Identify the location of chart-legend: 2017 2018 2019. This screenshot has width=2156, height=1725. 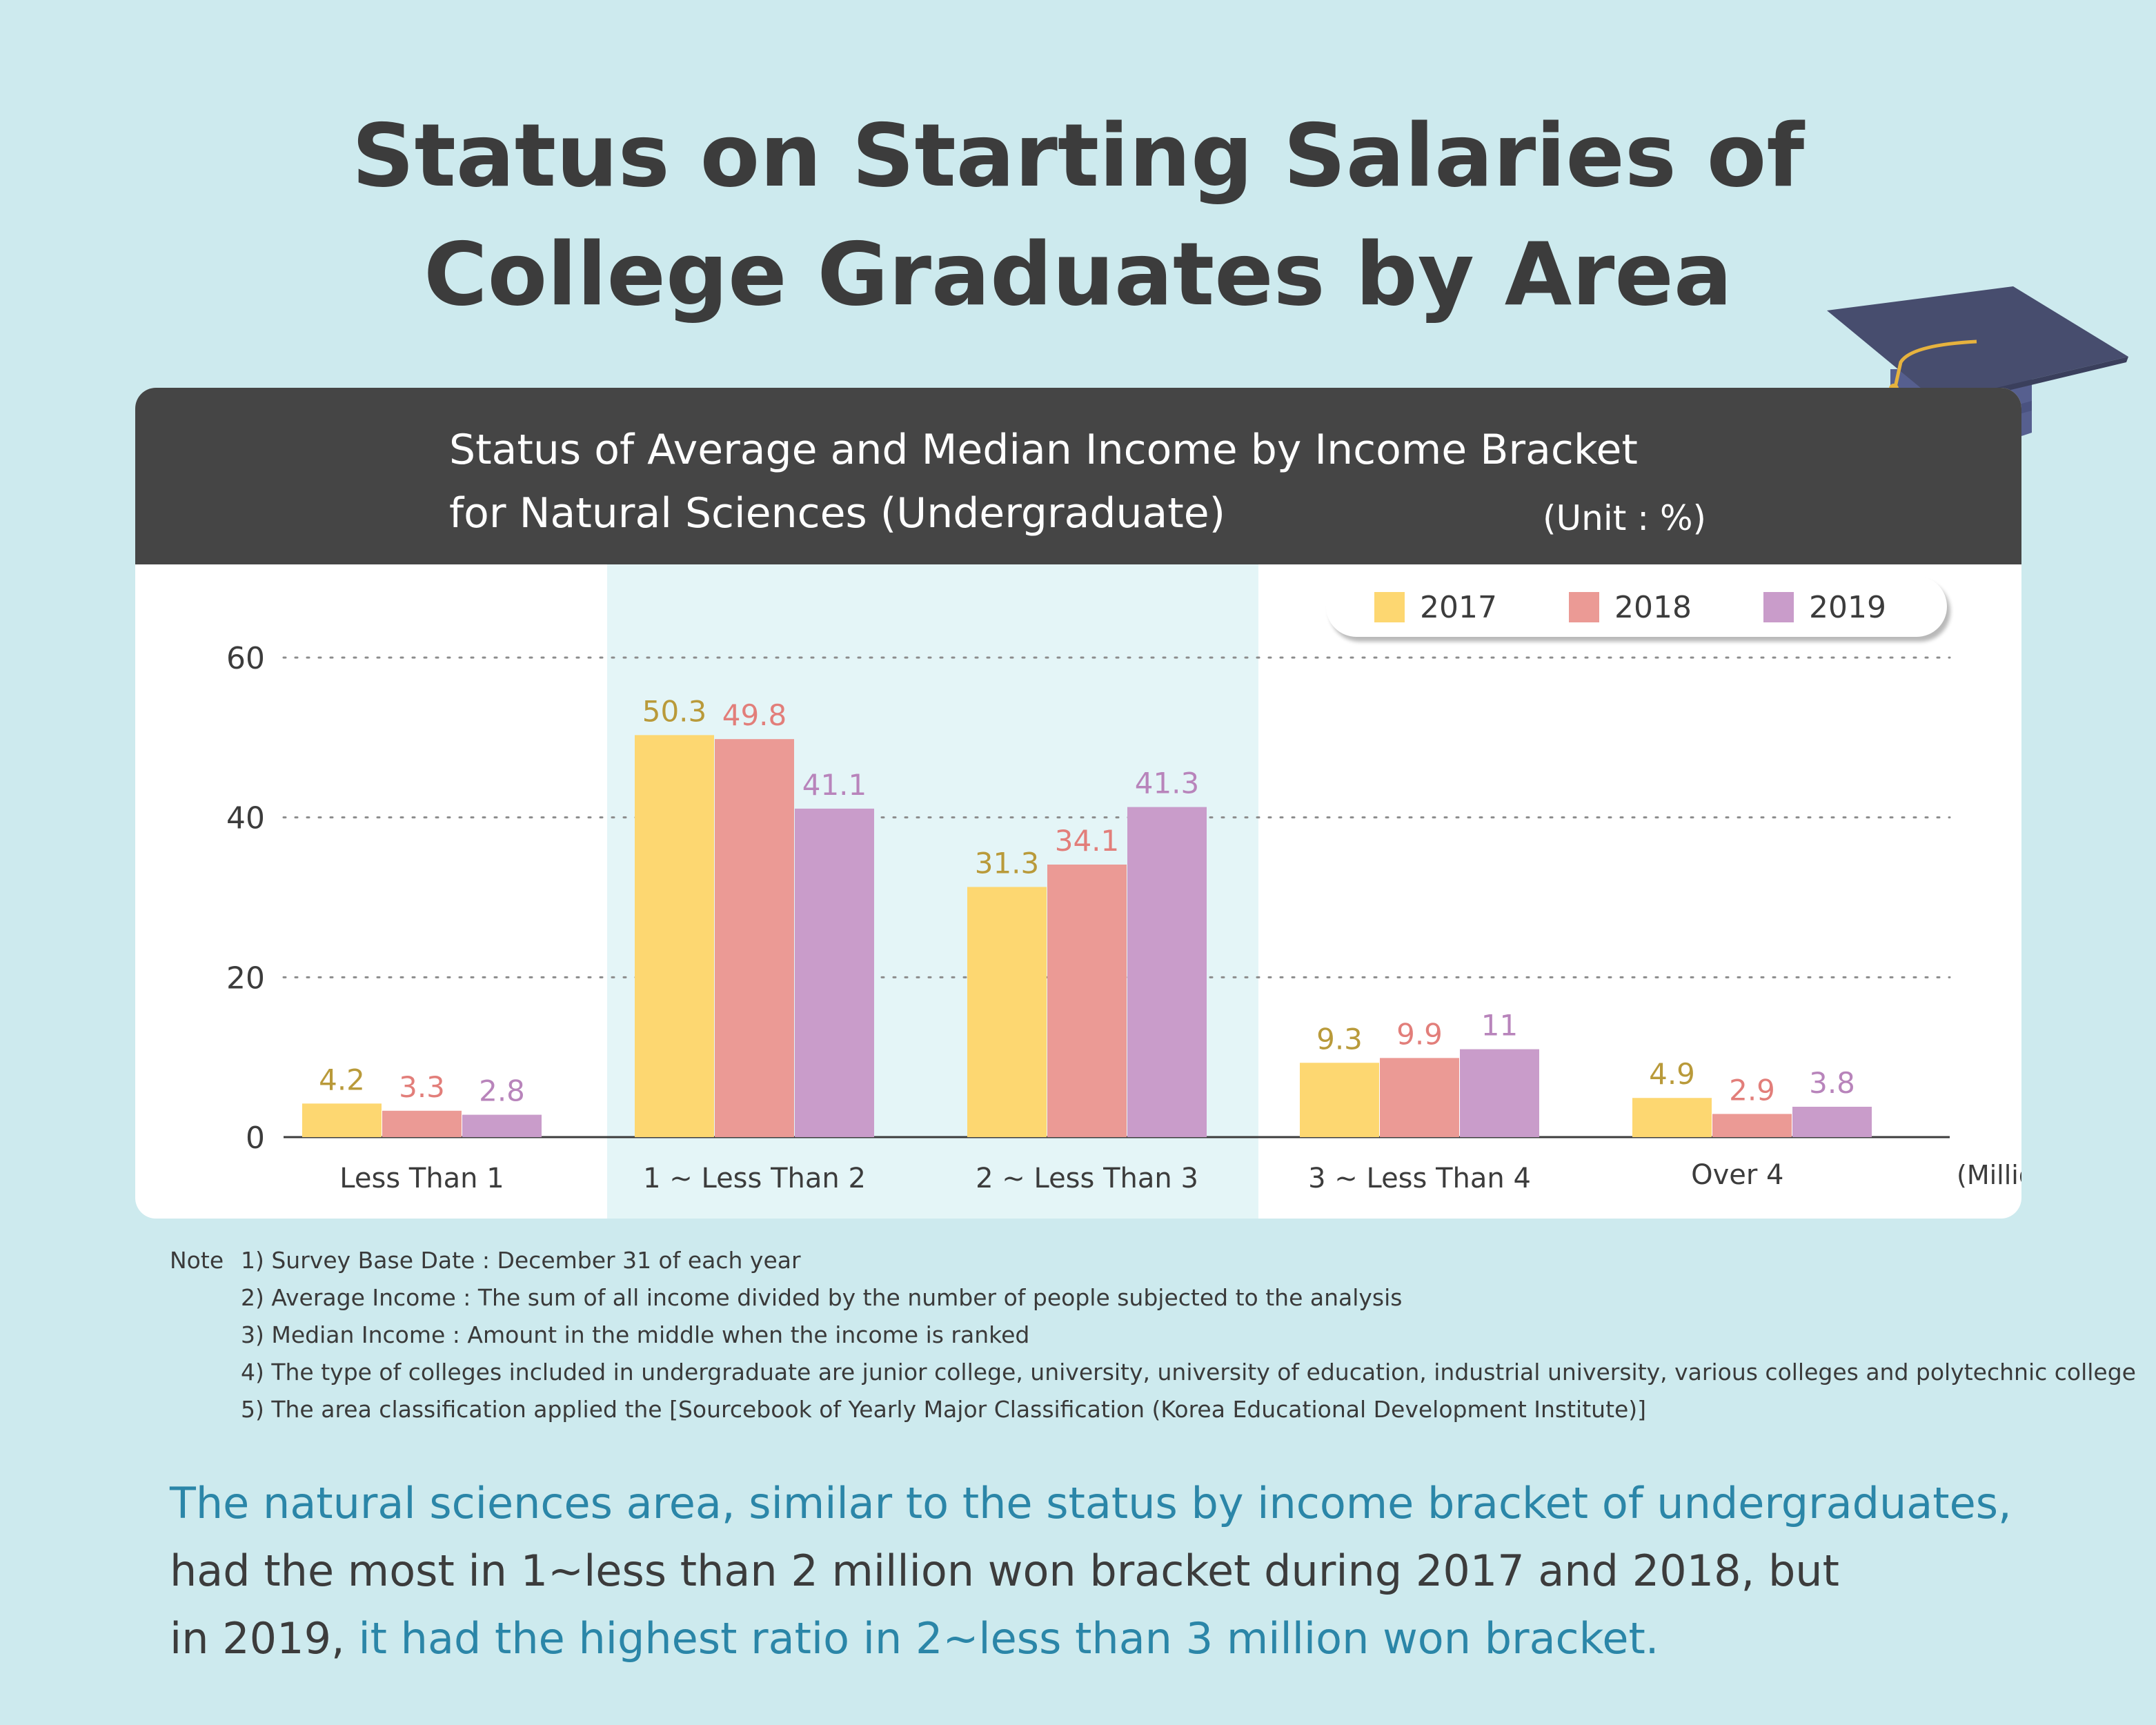
(1636, 606).